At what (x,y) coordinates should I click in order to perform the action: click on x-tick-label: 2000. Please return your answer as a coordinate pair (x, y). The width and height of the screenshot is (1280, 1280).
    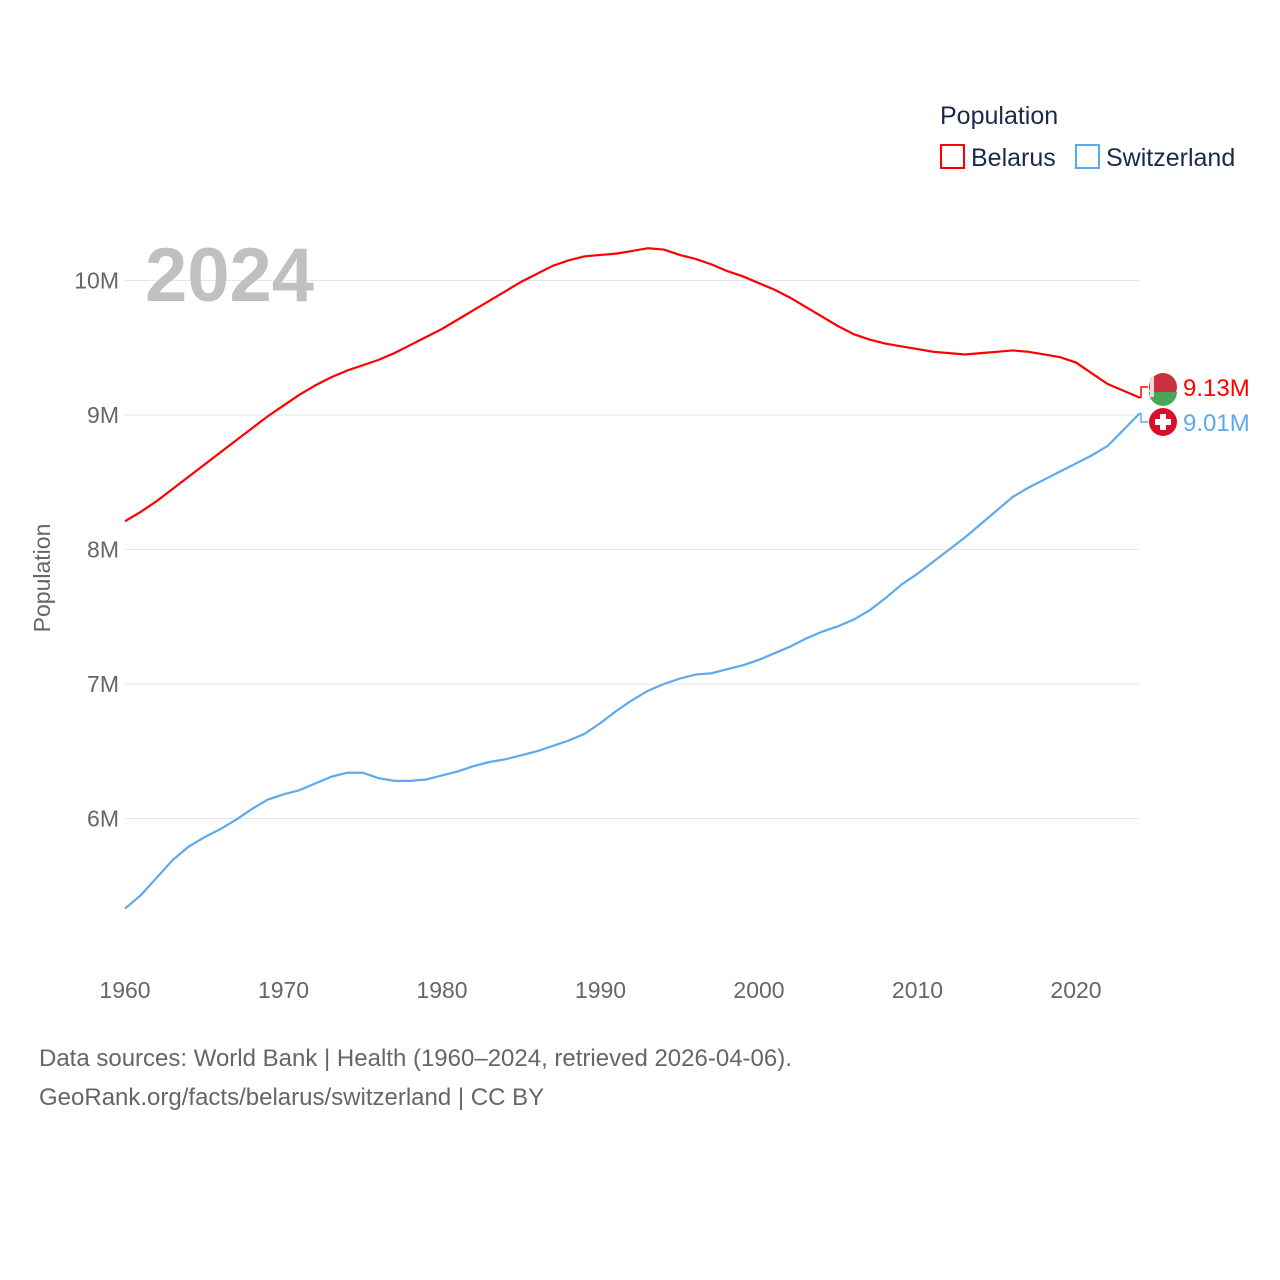
    Looking at the image, I should click on (758, 990).